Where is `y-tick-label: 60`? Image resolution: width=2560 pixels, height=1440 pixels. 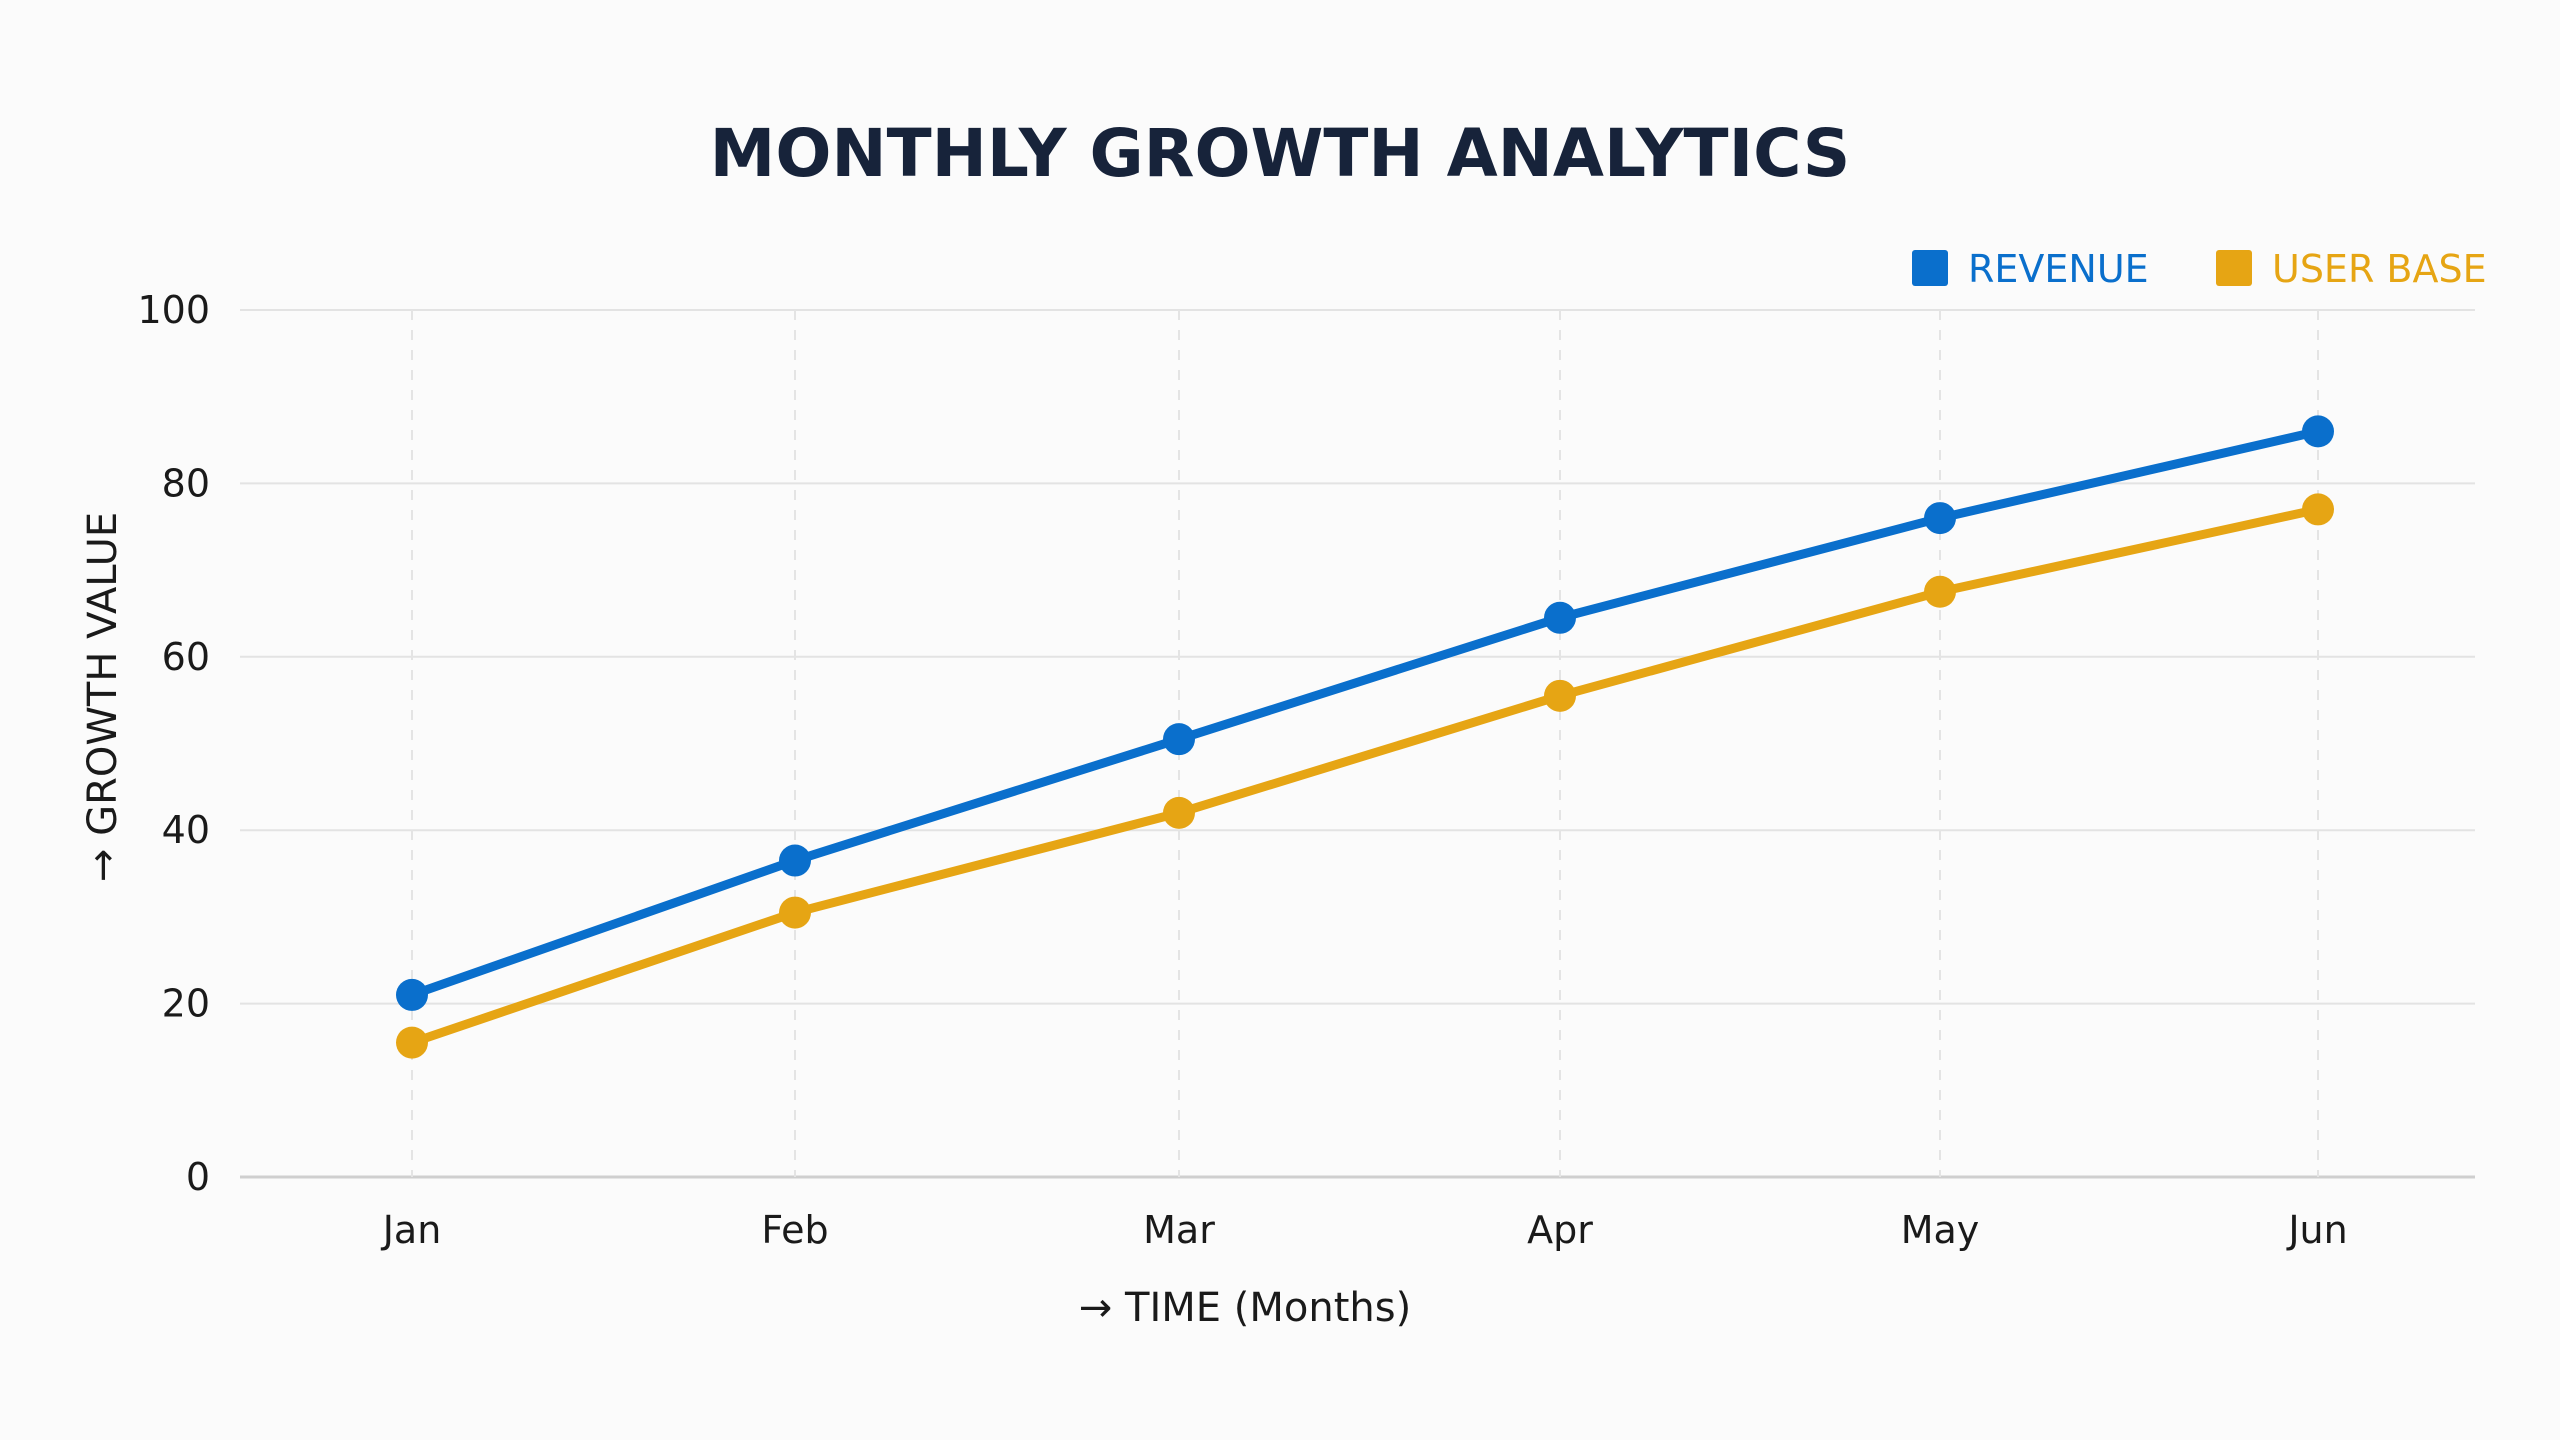
y-tick-label: 60 is located at coordinates (186, 657).